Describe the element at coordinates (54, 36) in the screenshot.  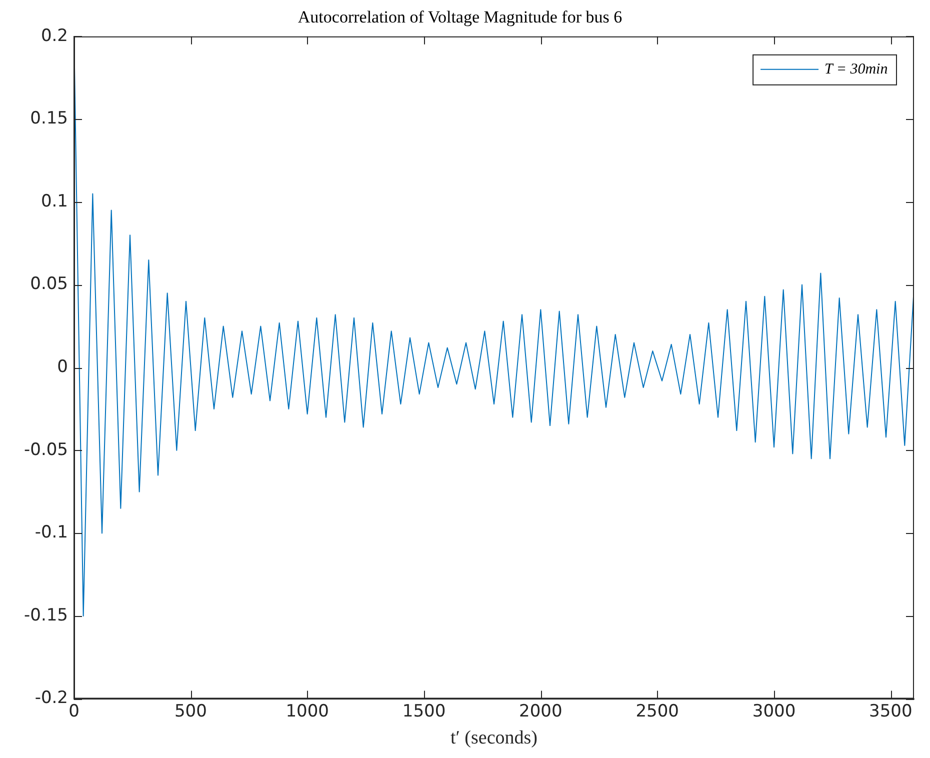
I see `y-tick-label: 0.2` at that location.